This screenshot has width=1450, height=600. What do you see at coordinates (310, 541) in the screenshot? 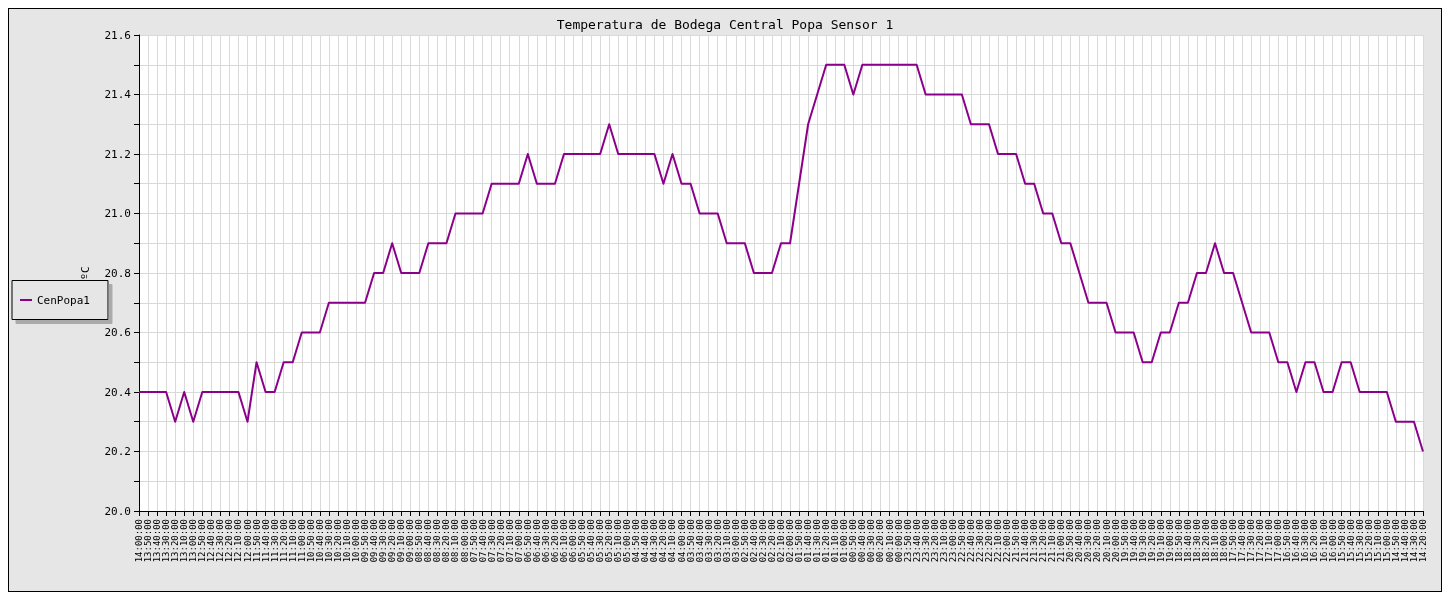
I see `x-tick-label: 10:50:00` at bounding box center [310, 541].